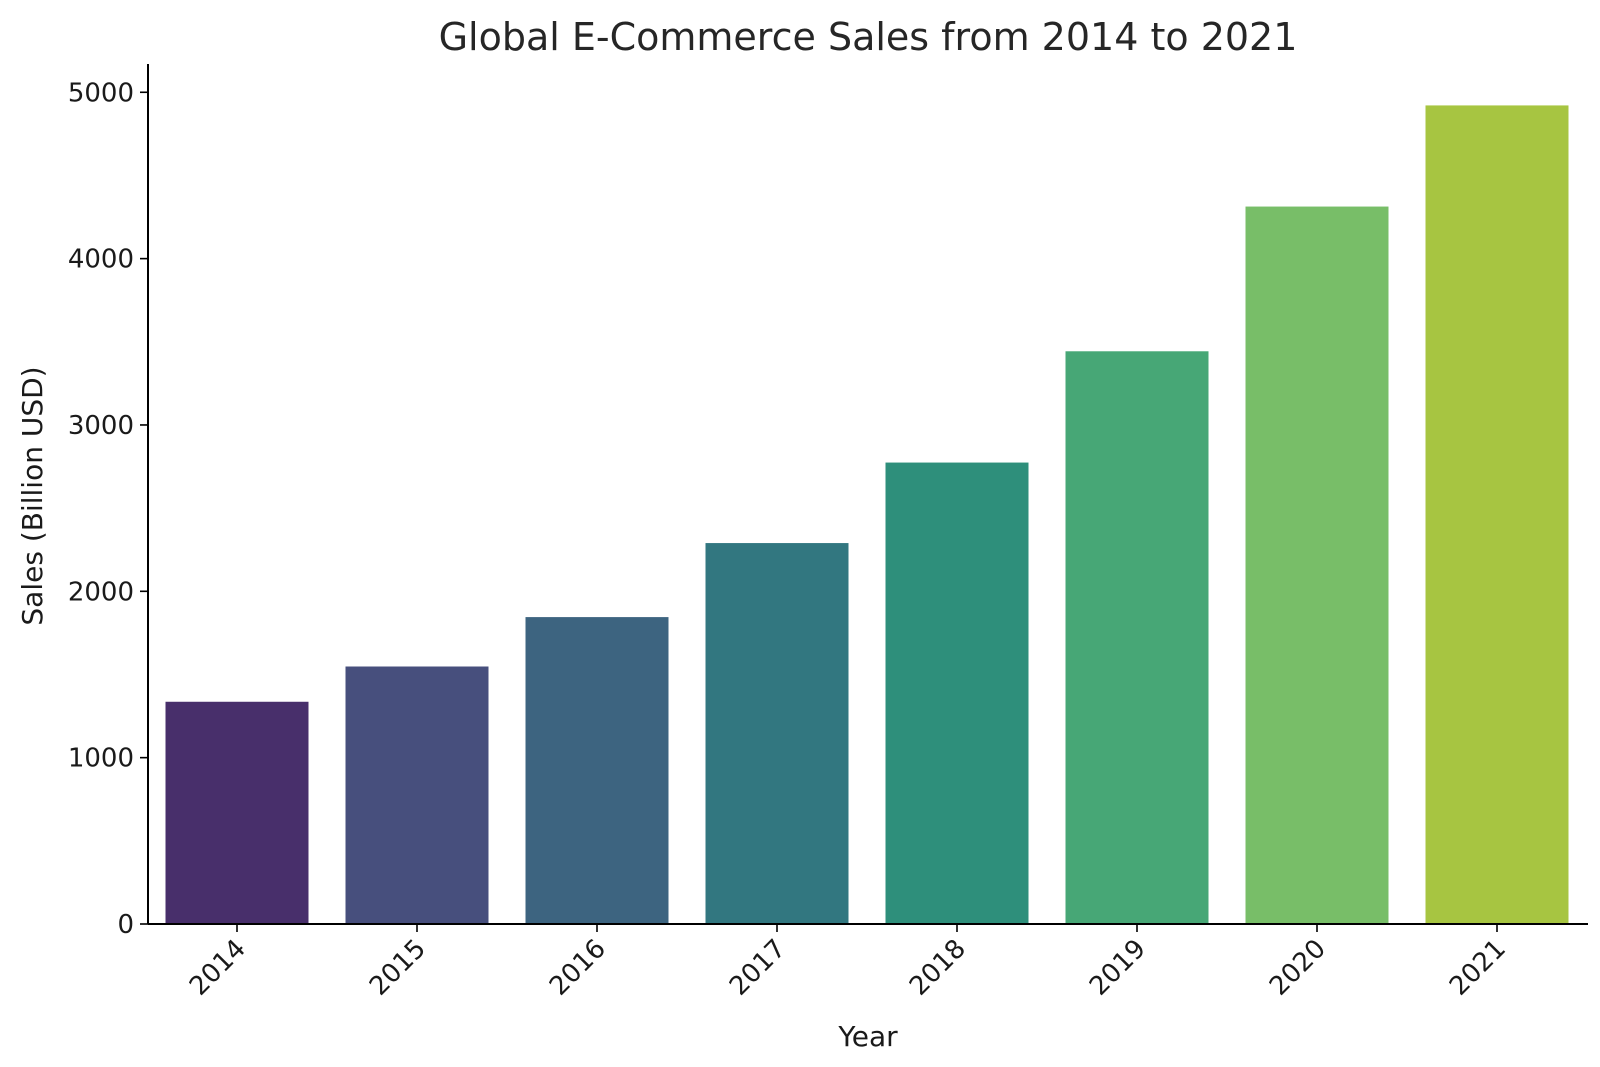 This screenshot has width=1600, height=1067. I want to click on x-tick-label: 2018, so click(938, 968).